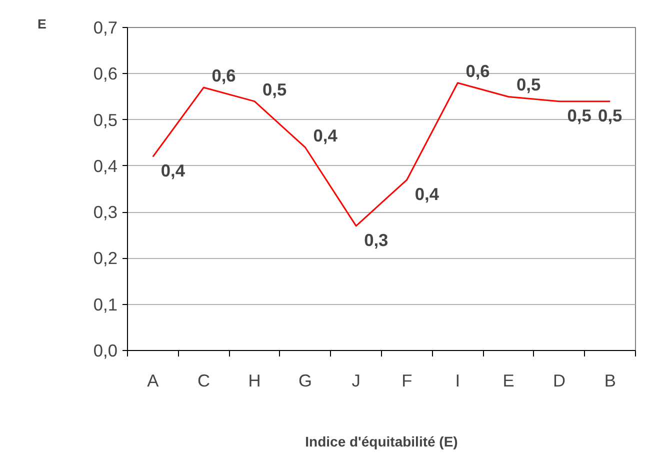 The height and width of the screenshot is (470, 672). Describe the element at coordinates (381, 442) in the screenshot. I see `x-axis-title: Indice d'équitabilité (E)` at that location.